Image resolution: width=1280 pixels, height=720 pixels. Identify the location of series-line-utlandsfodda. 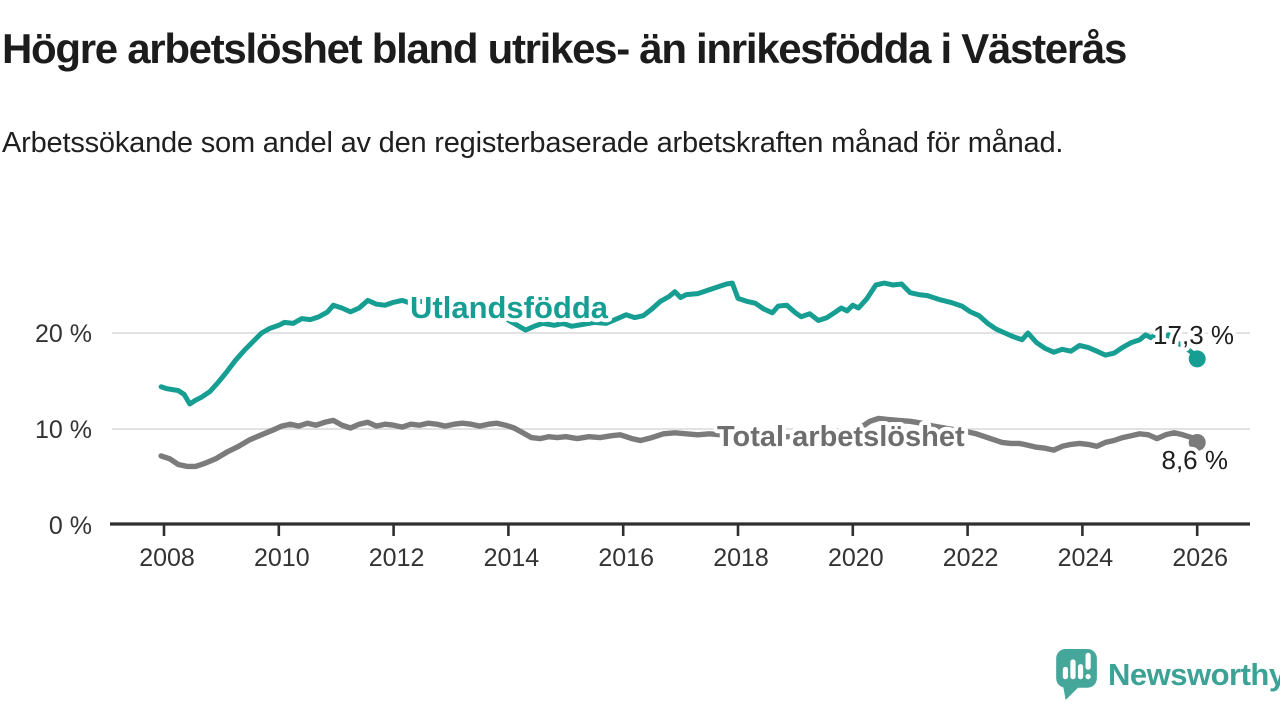
(679, 343).